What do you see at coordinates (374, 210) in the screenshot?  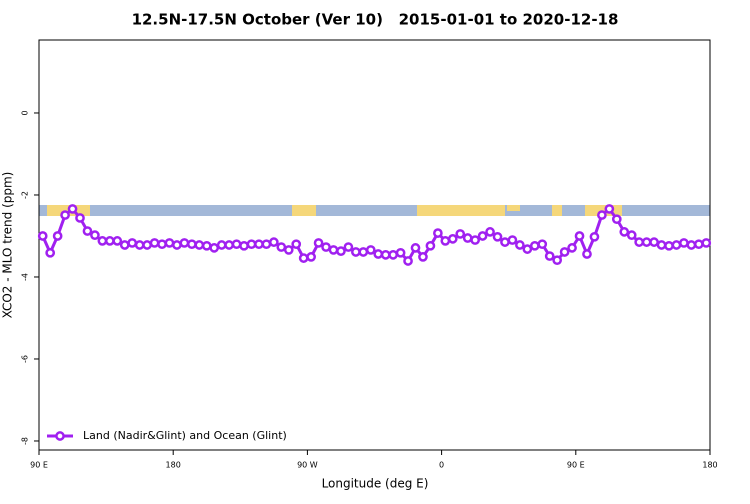 I see `ocean-band` at bounding box center [374, 210].